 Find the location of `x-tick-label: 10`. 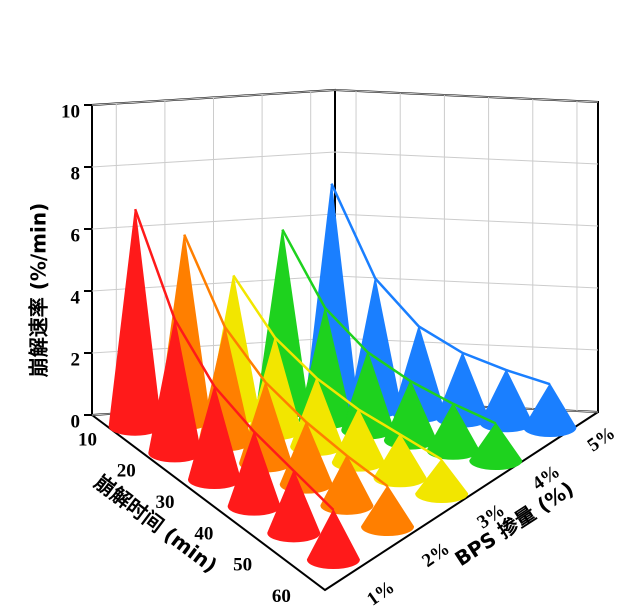

x-tick-label: 10 is located at coordinates (87, 439).